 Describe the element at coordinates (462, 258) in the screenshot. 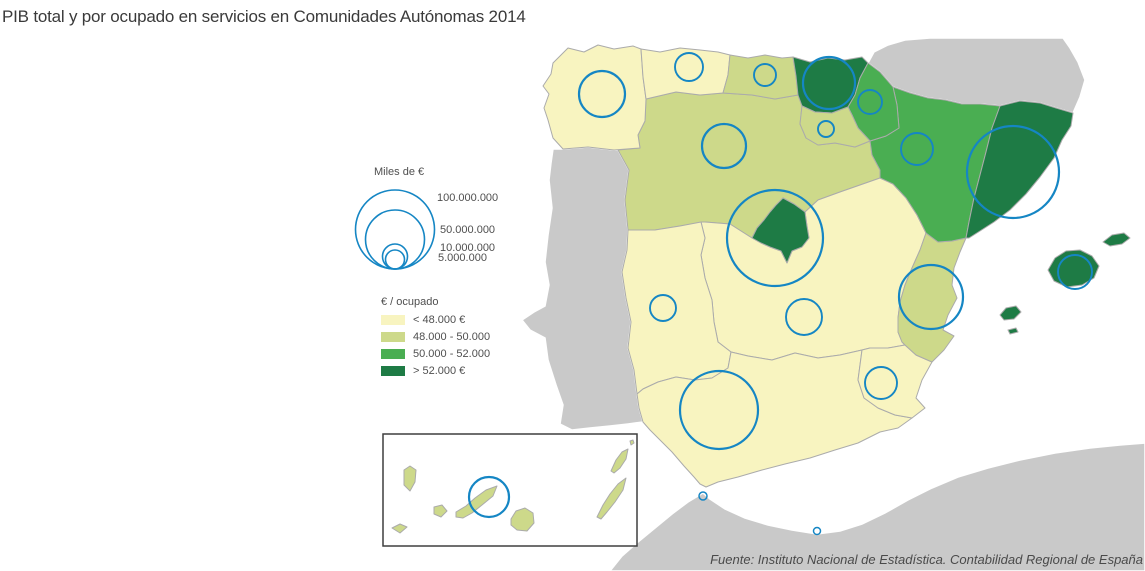

I see `size-legend-label-5000000: 5.000.000` at that location.